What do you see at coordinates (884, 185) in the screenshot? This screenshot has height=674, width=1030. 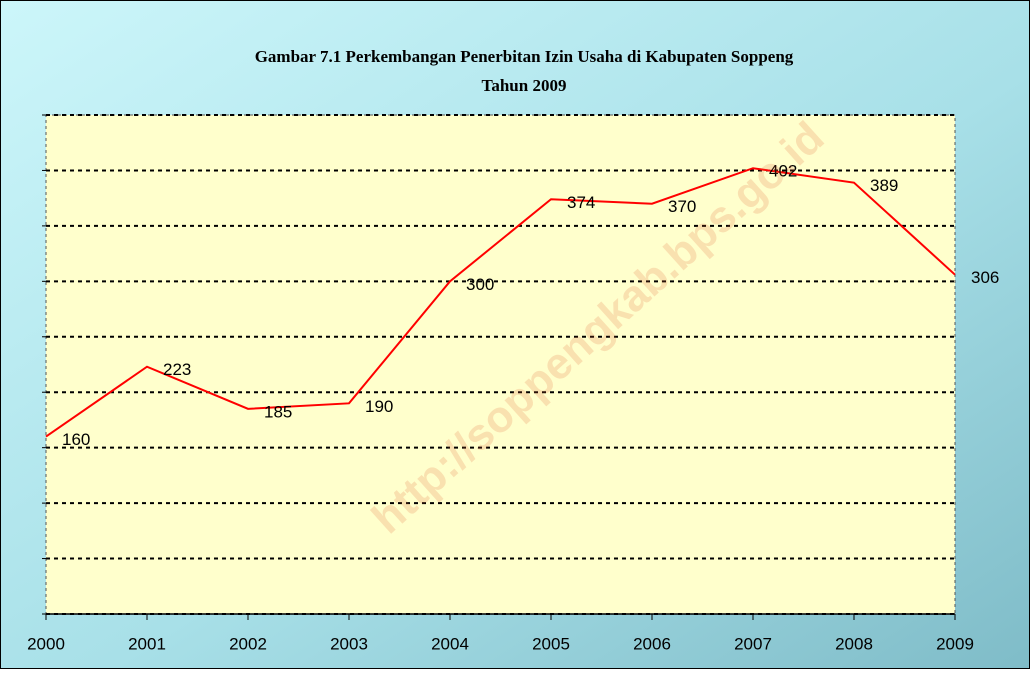 I see `data-label: 389` at bounding box center [884, 185].